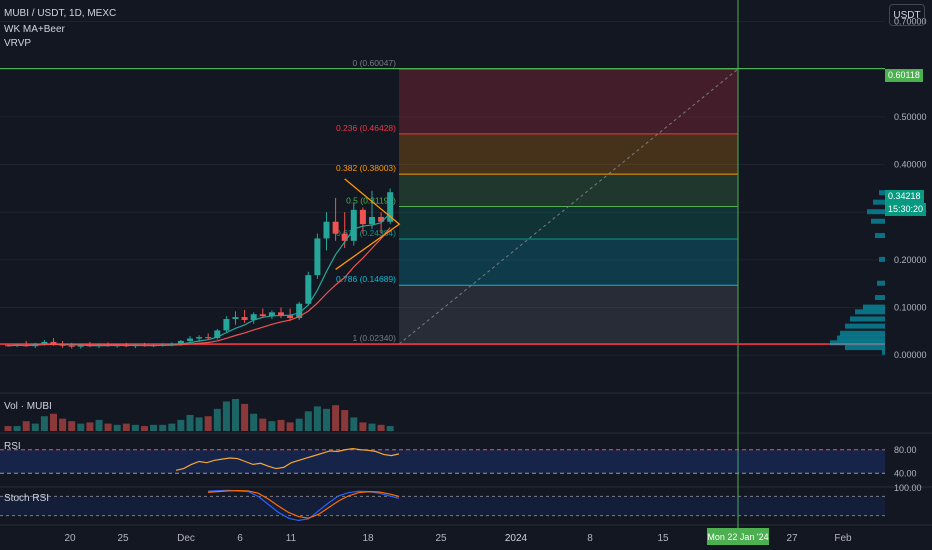 This screenshot has width=932, height=550. I want to click on x-tick-label: 11, so click(291, 538).